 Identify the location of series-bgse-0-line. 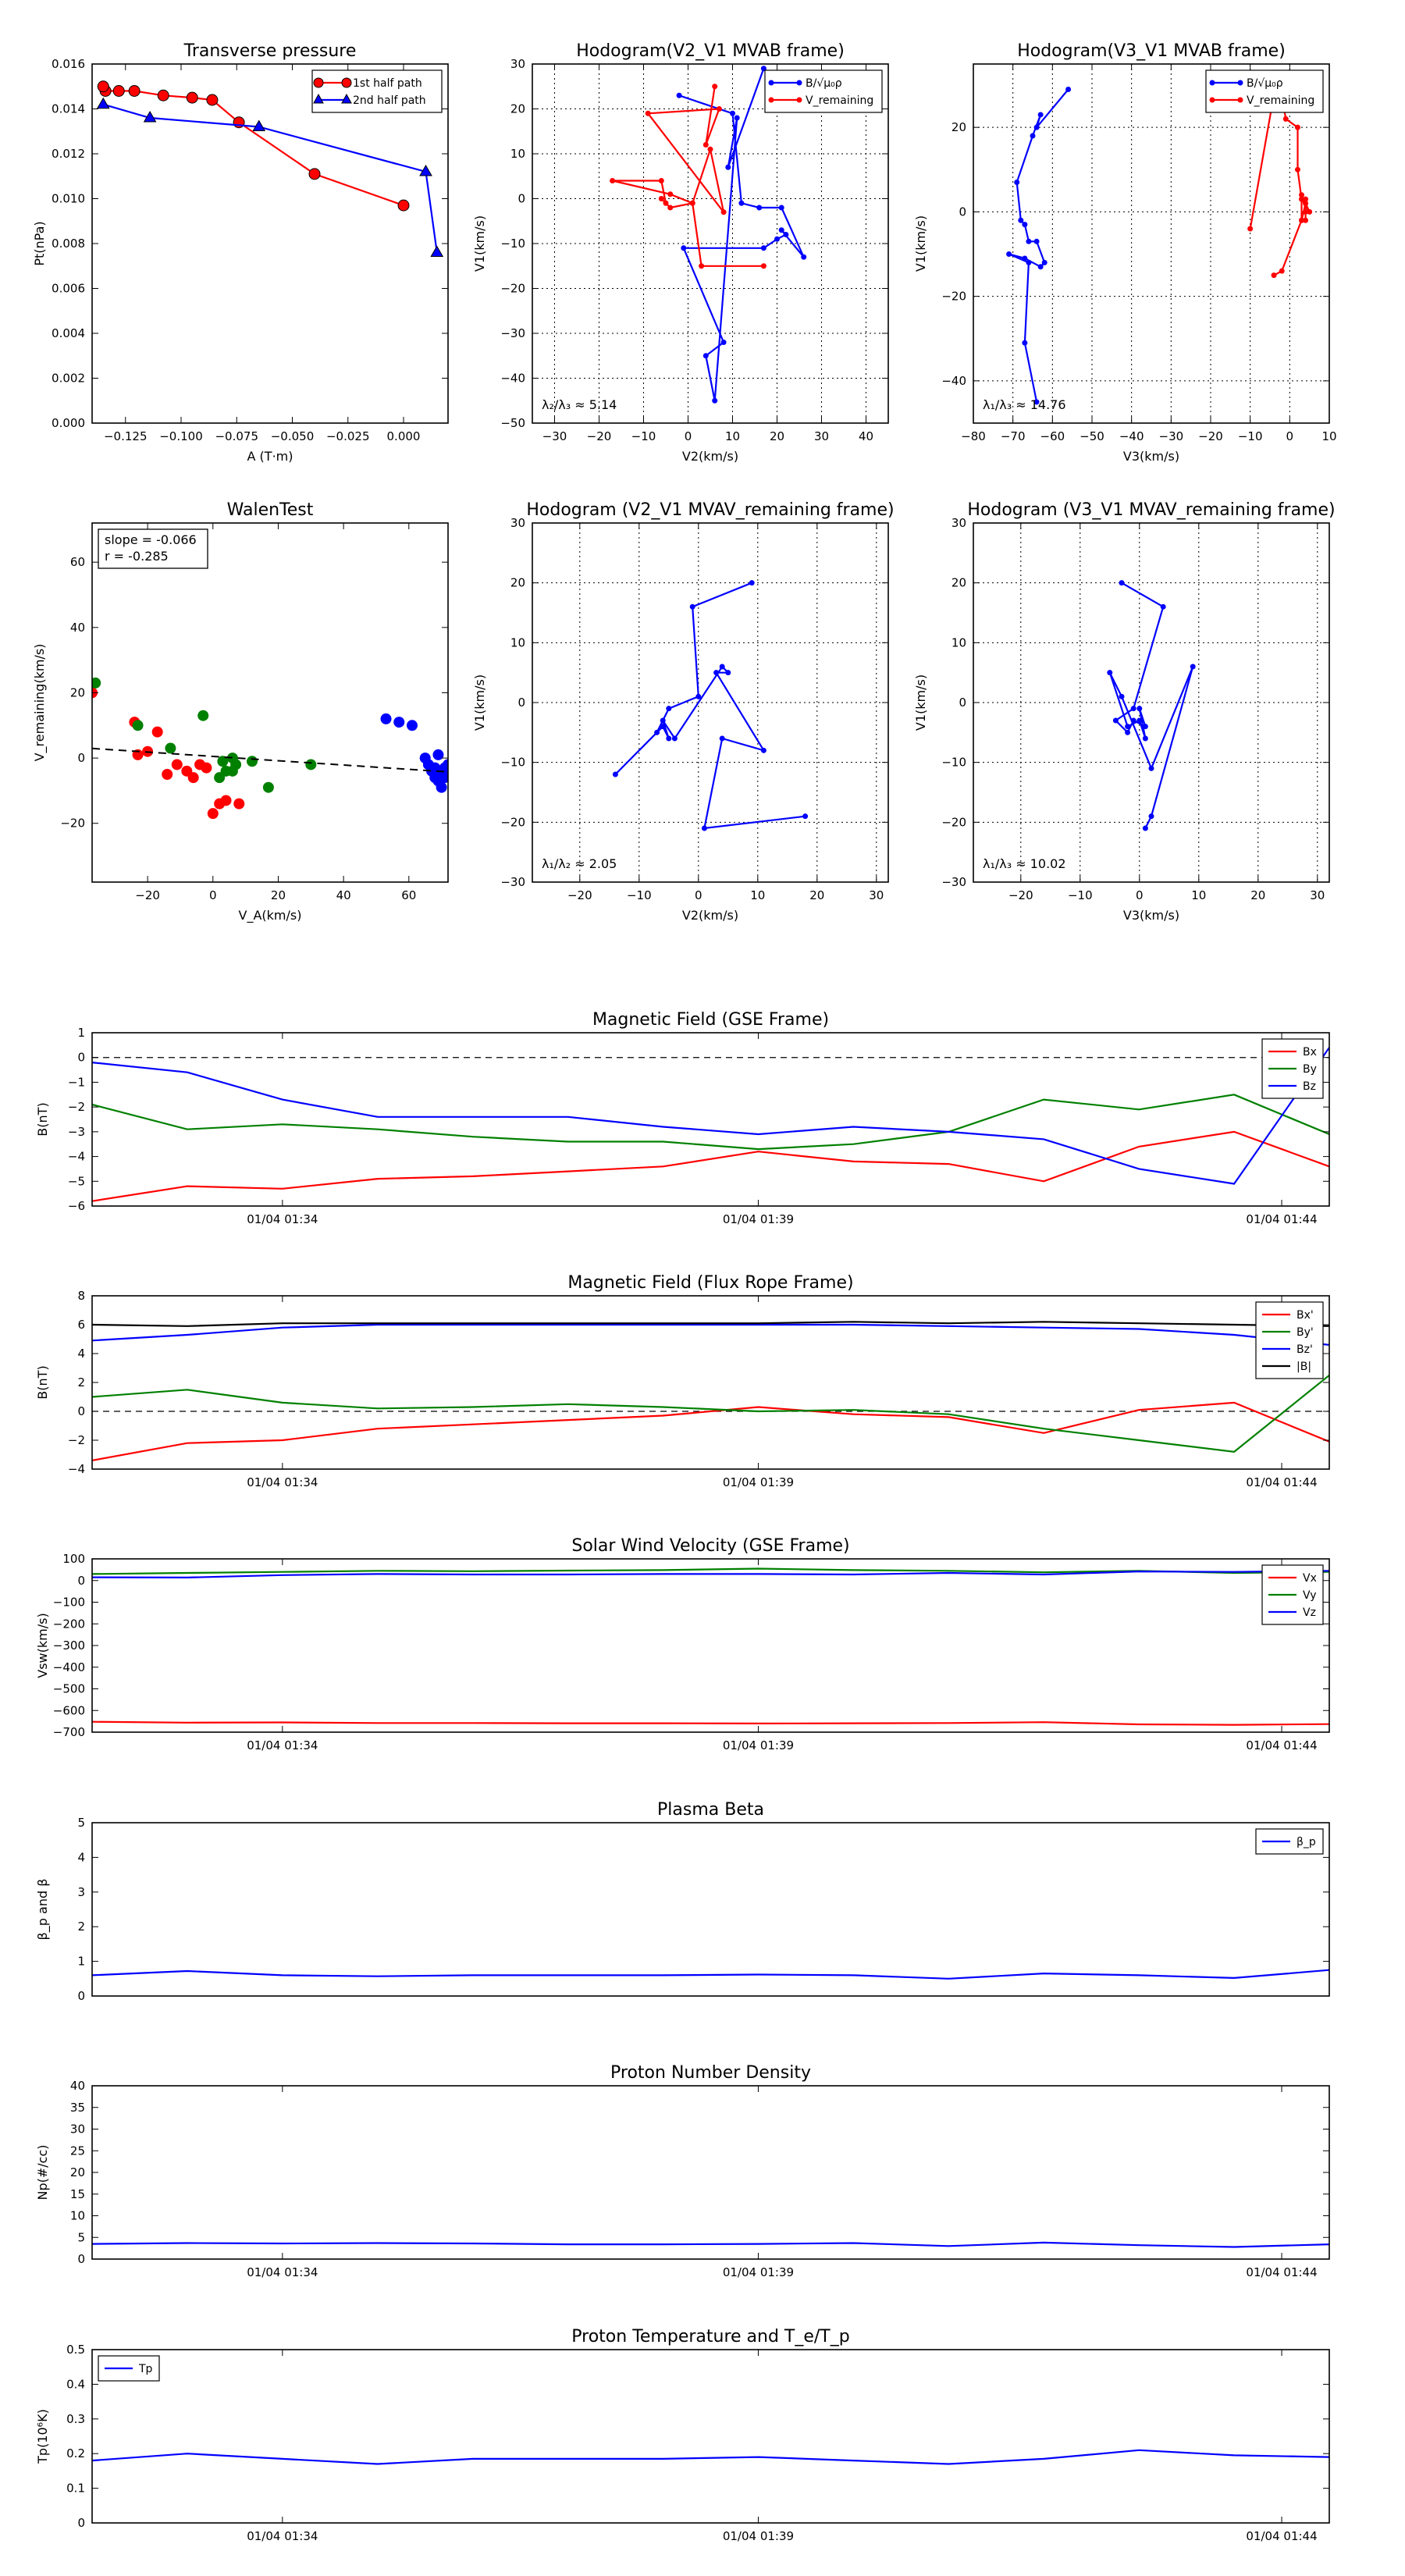
(711, 1166).